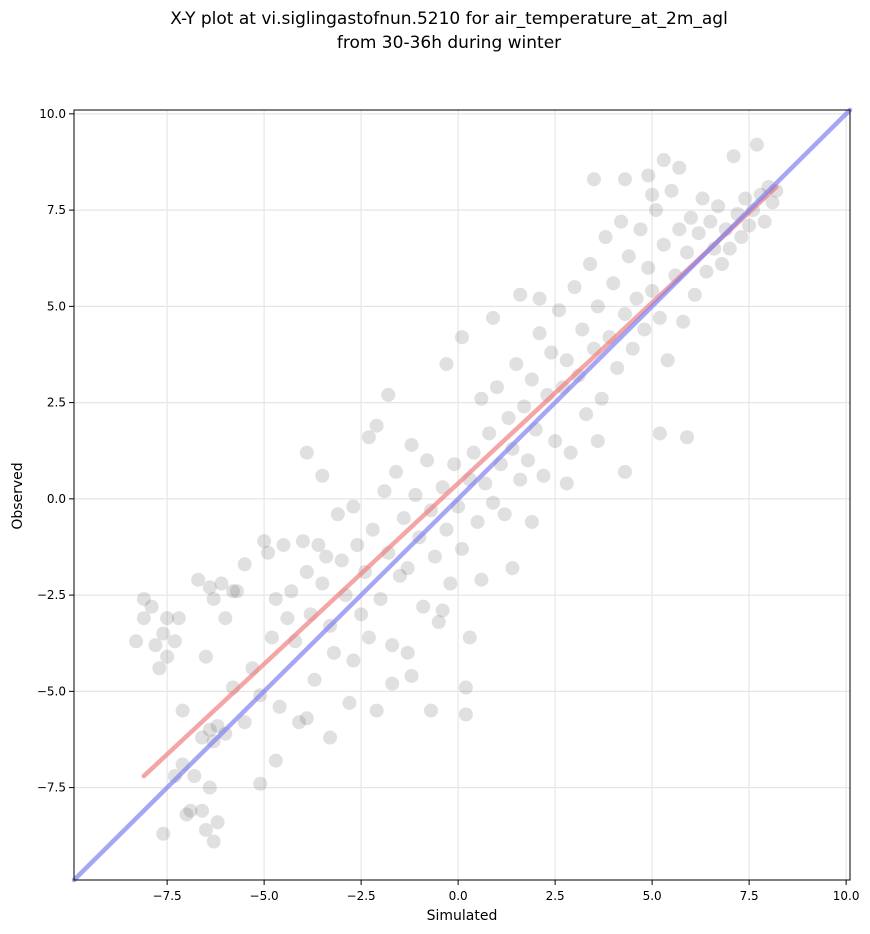 This screenshot has width=870, height=934. What do you see at coordinates (56, 210) in the screenshot?
I see `y-tick-label: 7.5` at bounding box center [56, 210].